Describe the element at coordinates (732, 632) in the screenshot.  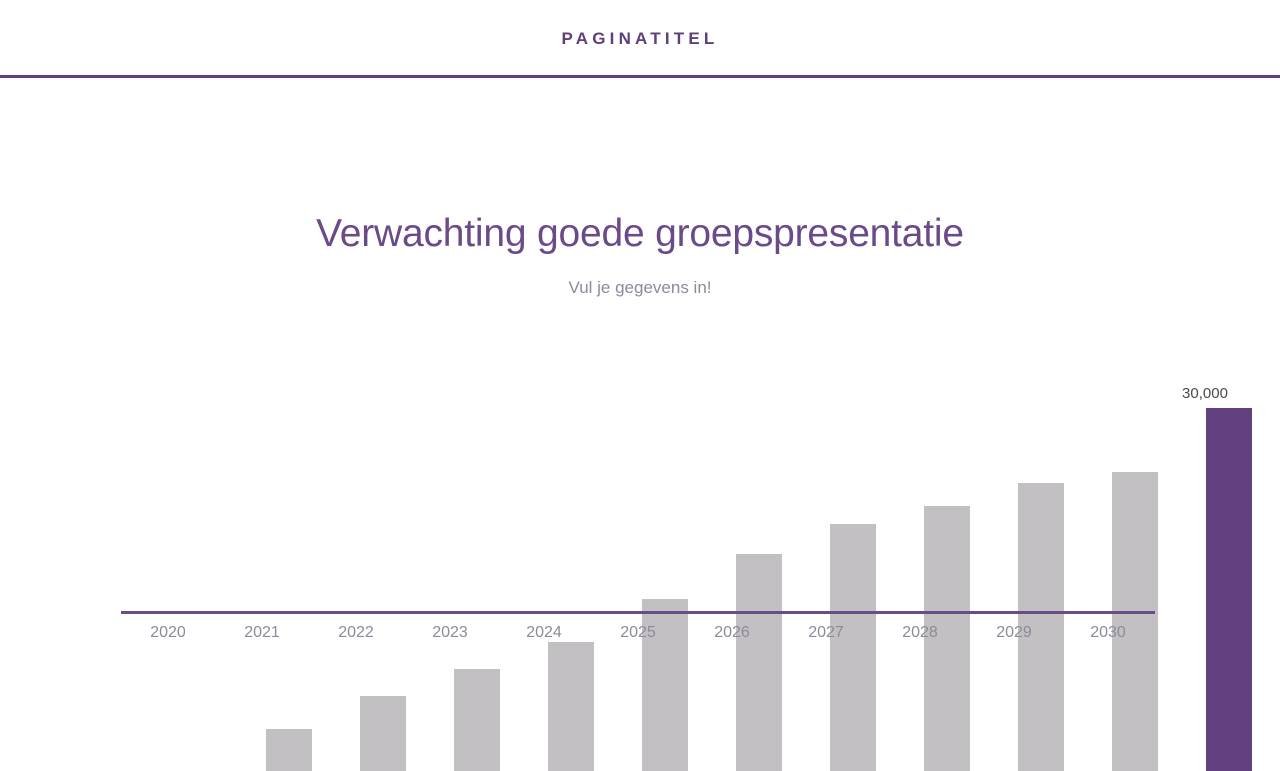
I see `x-axis-tick-label: 2026` at that location.